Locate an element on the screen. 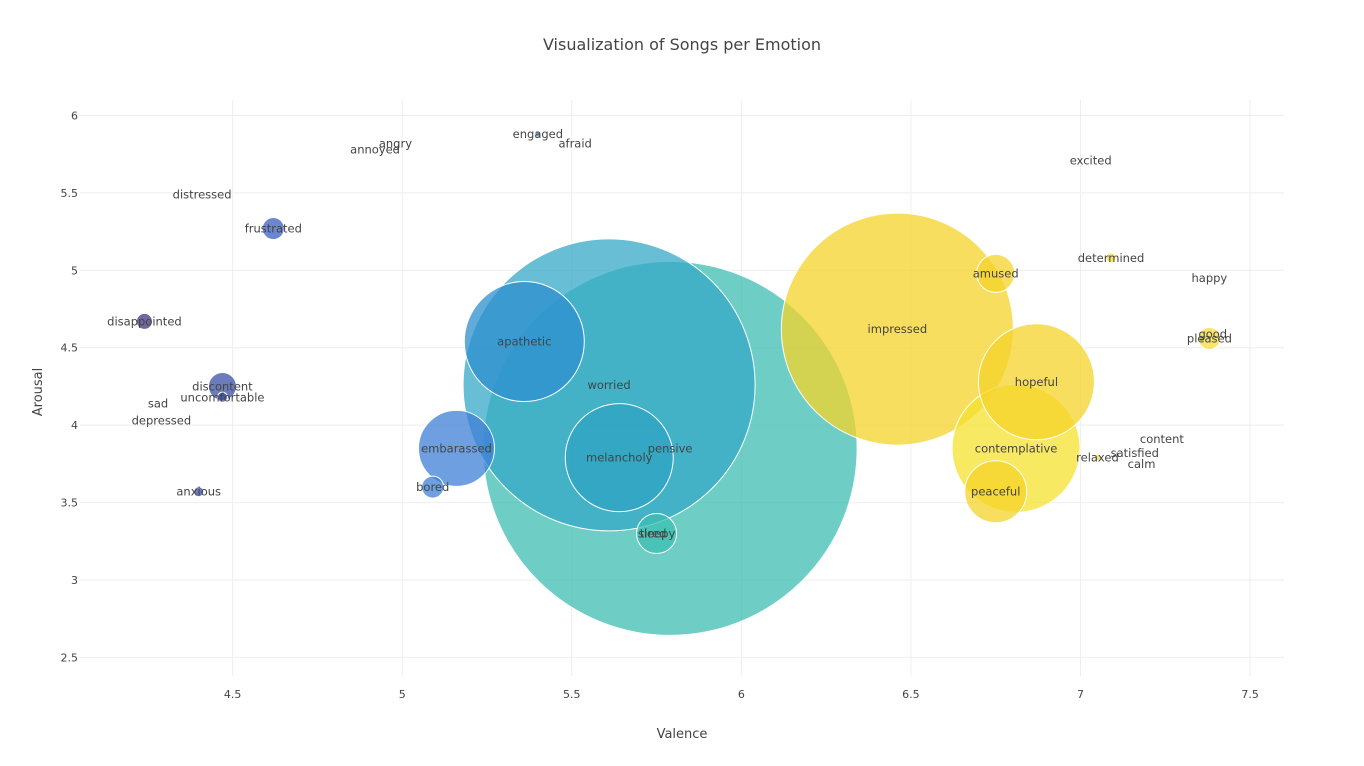 The width and height of the screenshot is (1364, 766). point-label-peaceful: peaceful is located at coordinates (995, 492).